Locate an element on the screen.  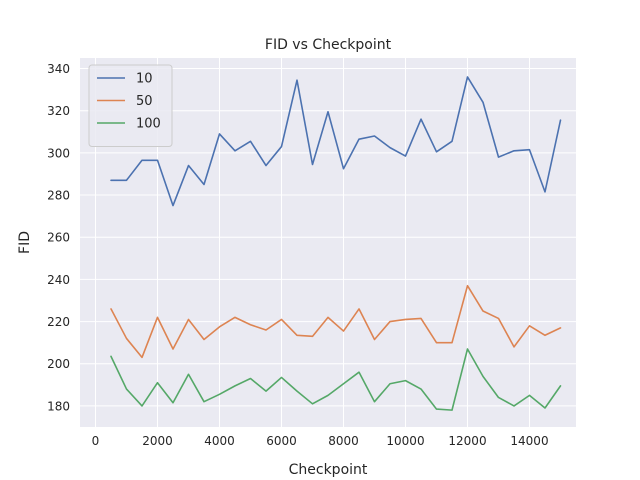
x-tick-labels: 0 2000 4000 6000 8000 10000 12000 14000 is located at coordinates (320, 441).